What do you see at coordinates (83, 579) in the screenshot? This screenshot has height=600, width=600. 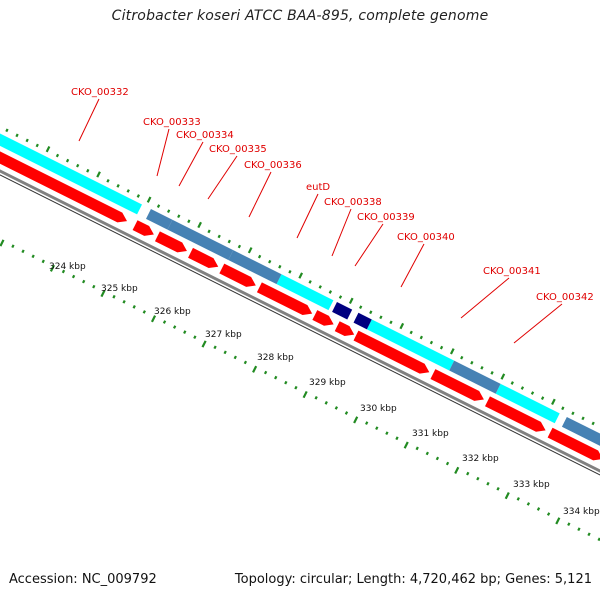 I see `accession-text: Accession: NC_009792` at bounding box center [83, 579].